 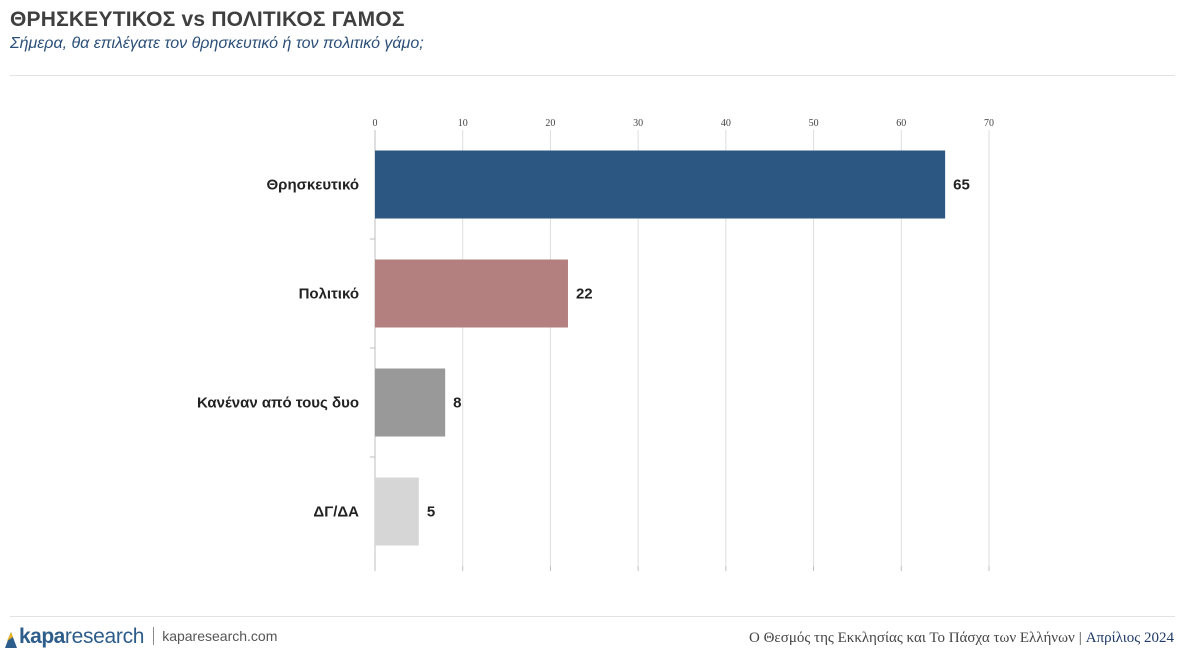 What do you see at coordinates (154, 636) in the screenshot?
I see `footer-separator-line` at bounding box center [154, 636].